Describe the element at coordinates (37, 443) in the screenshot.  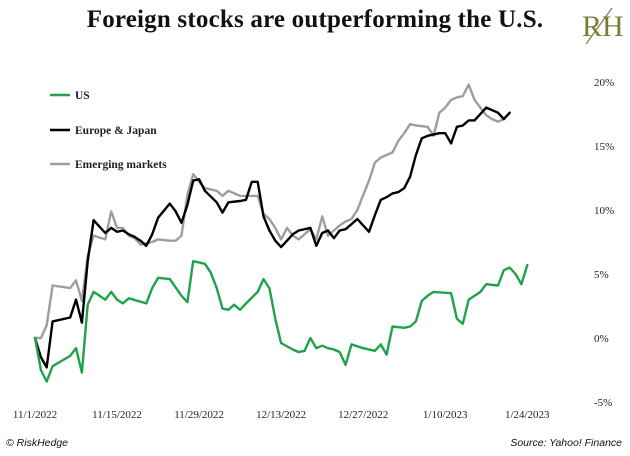
I see `copyright-label: © RiskHedge` at that location.